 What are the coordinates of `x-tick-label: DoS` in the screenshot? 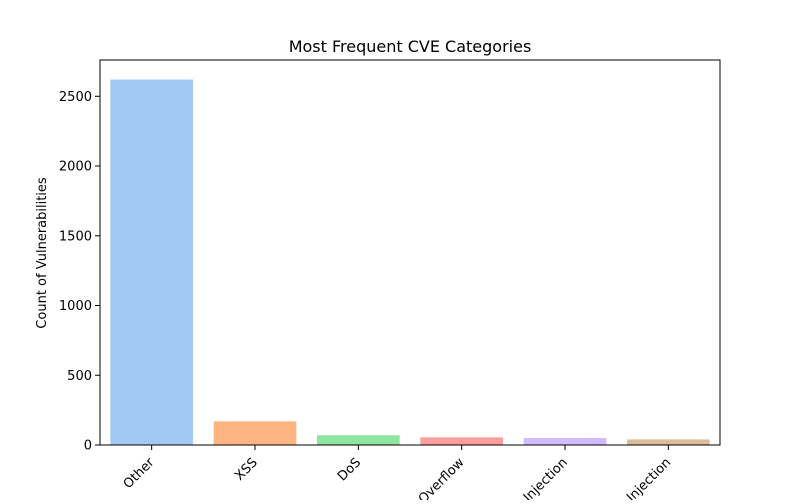 It's located at (349, 469).